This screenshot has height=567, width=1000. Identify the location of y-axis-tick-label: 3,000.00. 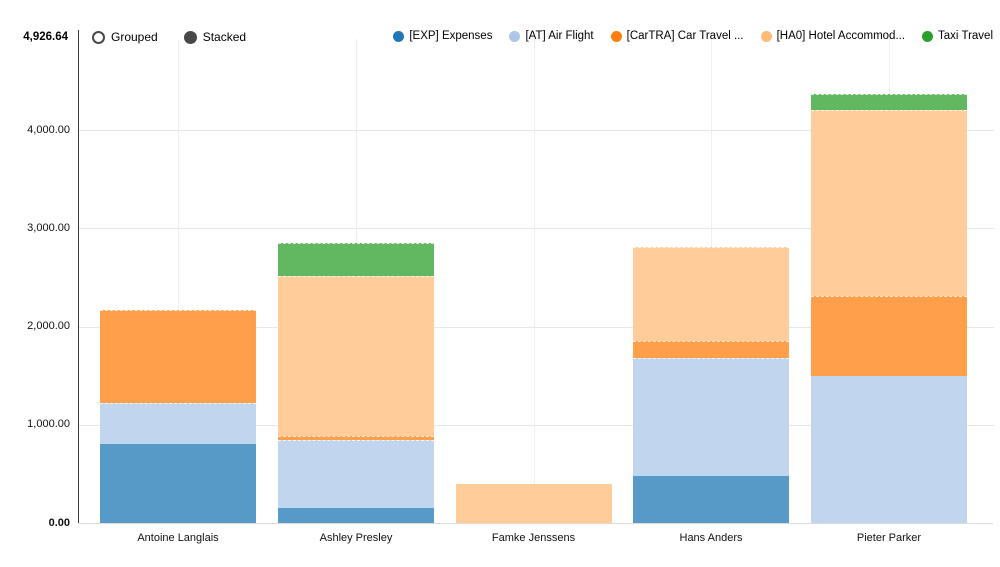
(48, 227).